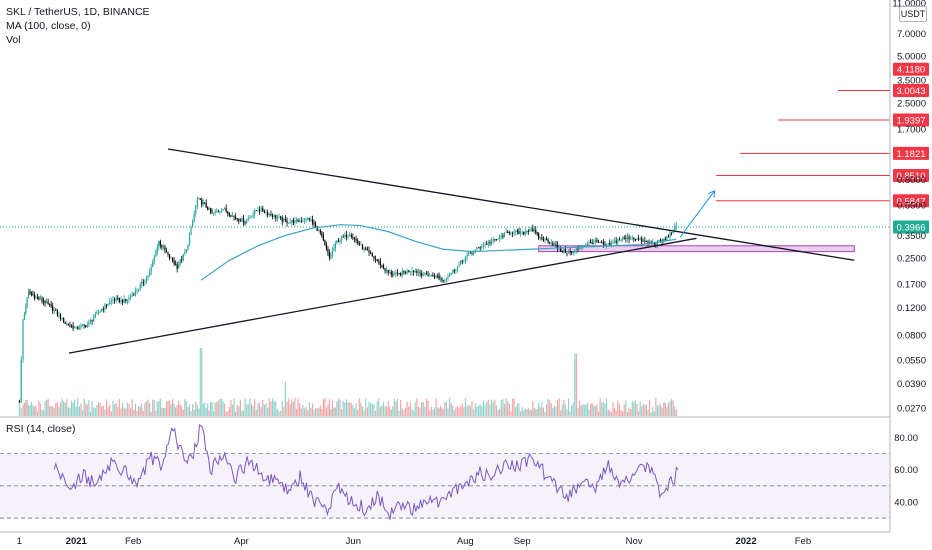  I want to click on rsi-line, so click(366, 472).